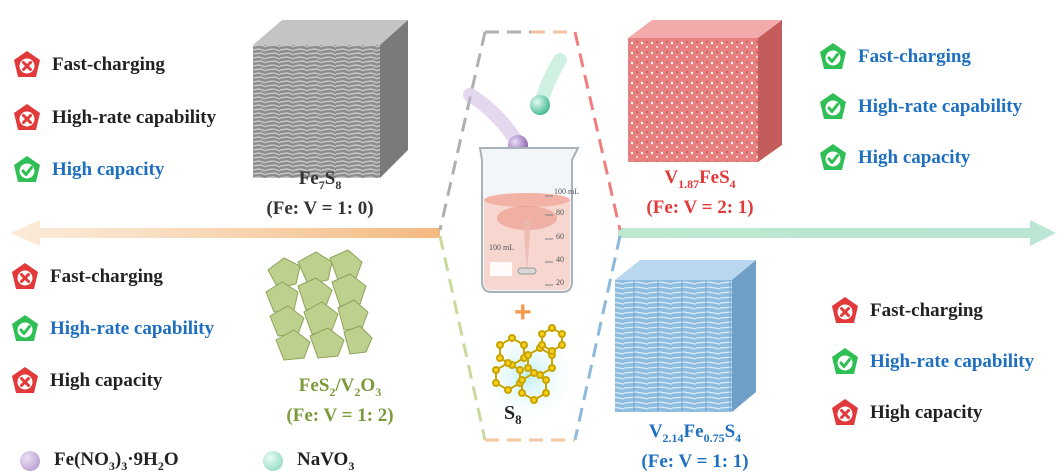 This screenshot has height=475, width=1062. What do you see at coordinates (560, 282) in the screenshot?
I see `beaker-mark-20: 20` at bounding box center [560, 282].